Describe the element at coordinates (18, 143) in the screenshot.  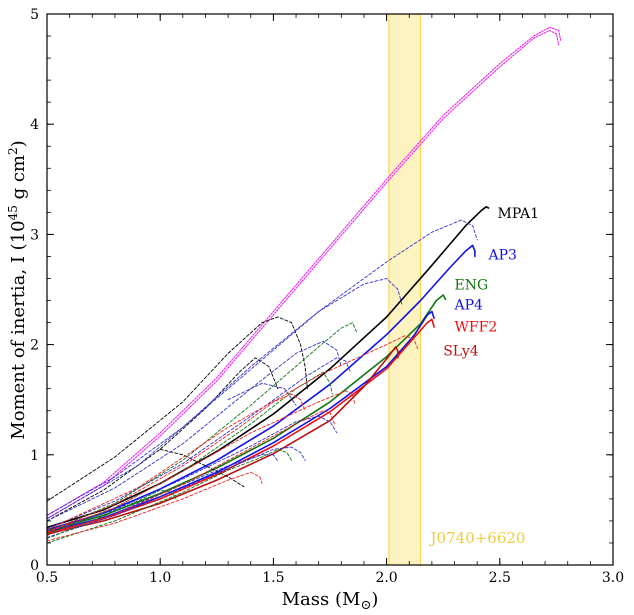
I see `y-axis-title-close: )` at that location.